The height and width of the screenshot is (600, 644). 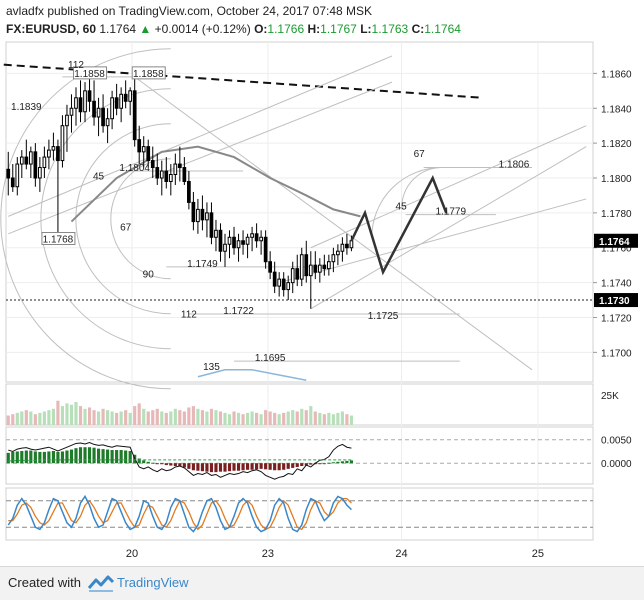 I want to click on volume-axis-label: 25K, so click(x=610, y=396).